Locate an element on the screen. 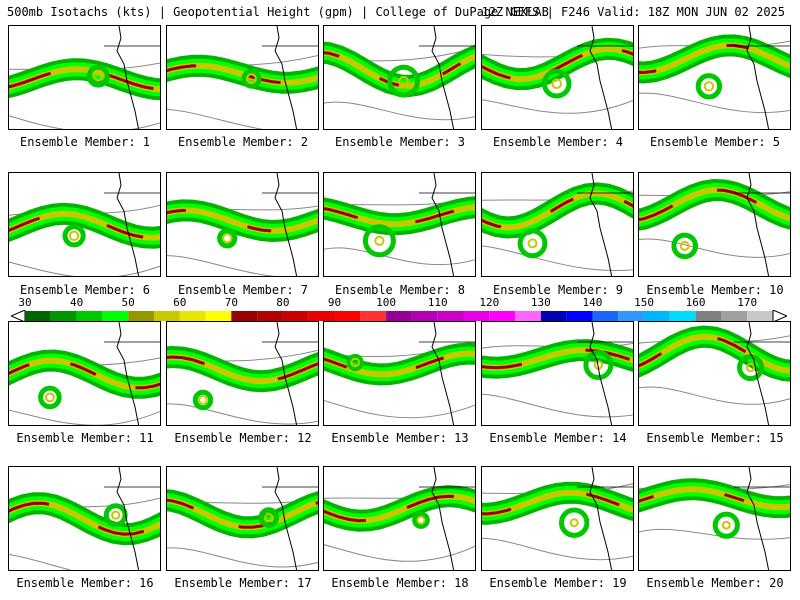 The width and height of the screenshot is (800, 600). ensemble-member-label: Ensemble Member: 16 is located at coordinates (85, 583).